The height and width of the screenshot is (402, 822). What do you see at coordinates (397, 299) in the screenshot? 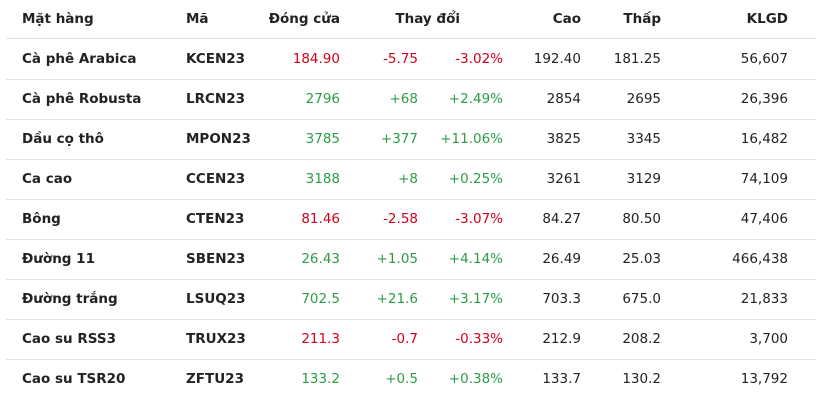
I see `cell-value: +21.6` at bounding box center [397, 299].